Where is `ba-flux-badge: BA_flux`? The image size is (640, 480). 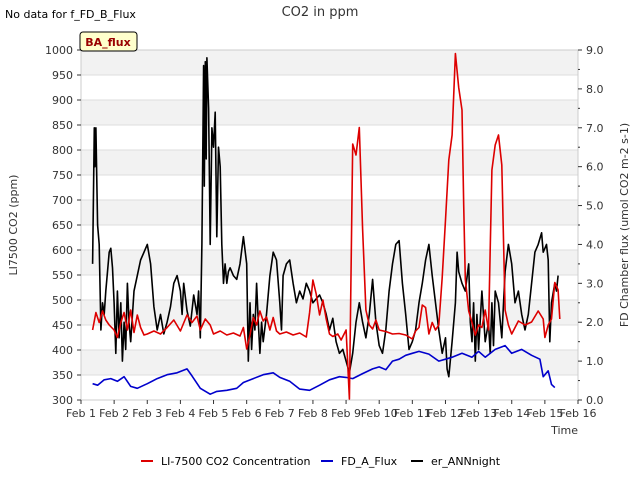 ba-flux-badge: BA_flux is located at coordinates (108, 41).